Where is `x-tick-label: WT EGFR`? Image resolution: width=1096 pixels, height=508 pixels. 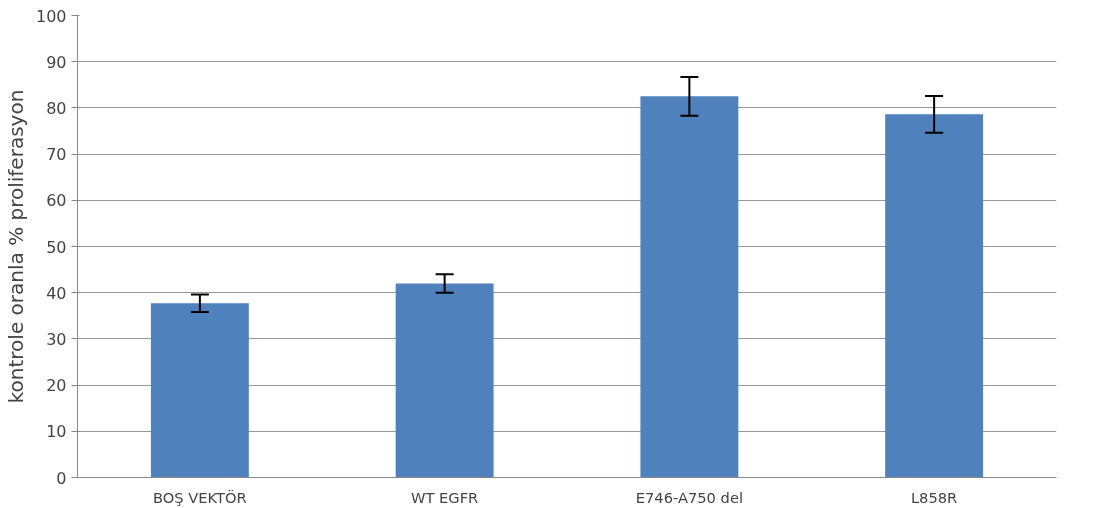 x-tick-label: WT EGFR is located at coordinates (444, 497).